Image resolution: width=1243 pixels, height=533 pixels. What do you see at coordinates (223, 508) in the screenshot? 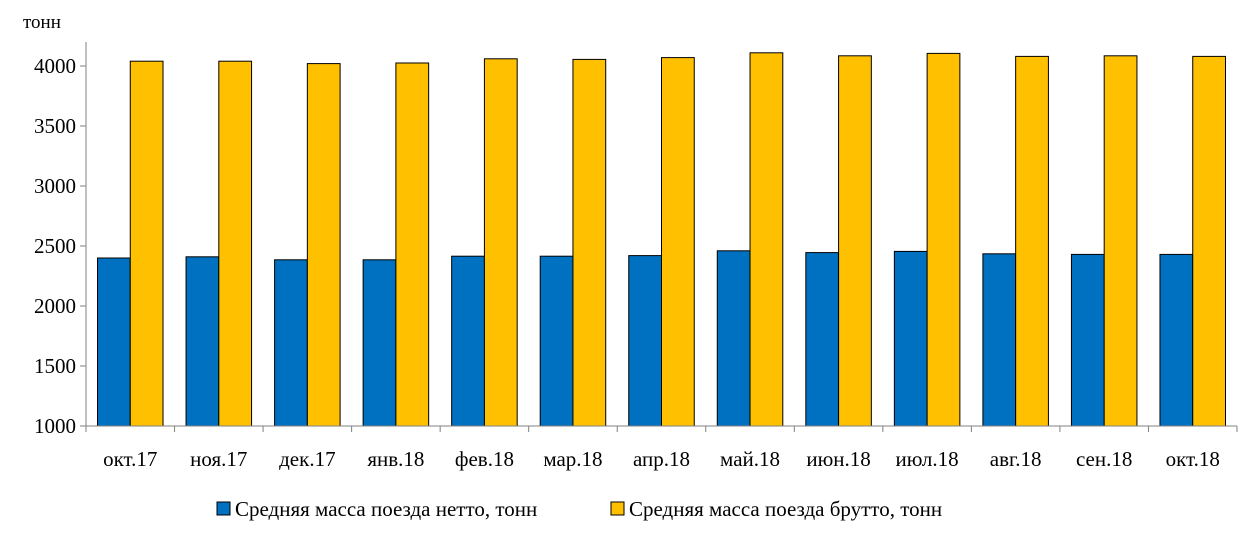
I see `legend-swatch-netto` at bounding box center [223, 508].